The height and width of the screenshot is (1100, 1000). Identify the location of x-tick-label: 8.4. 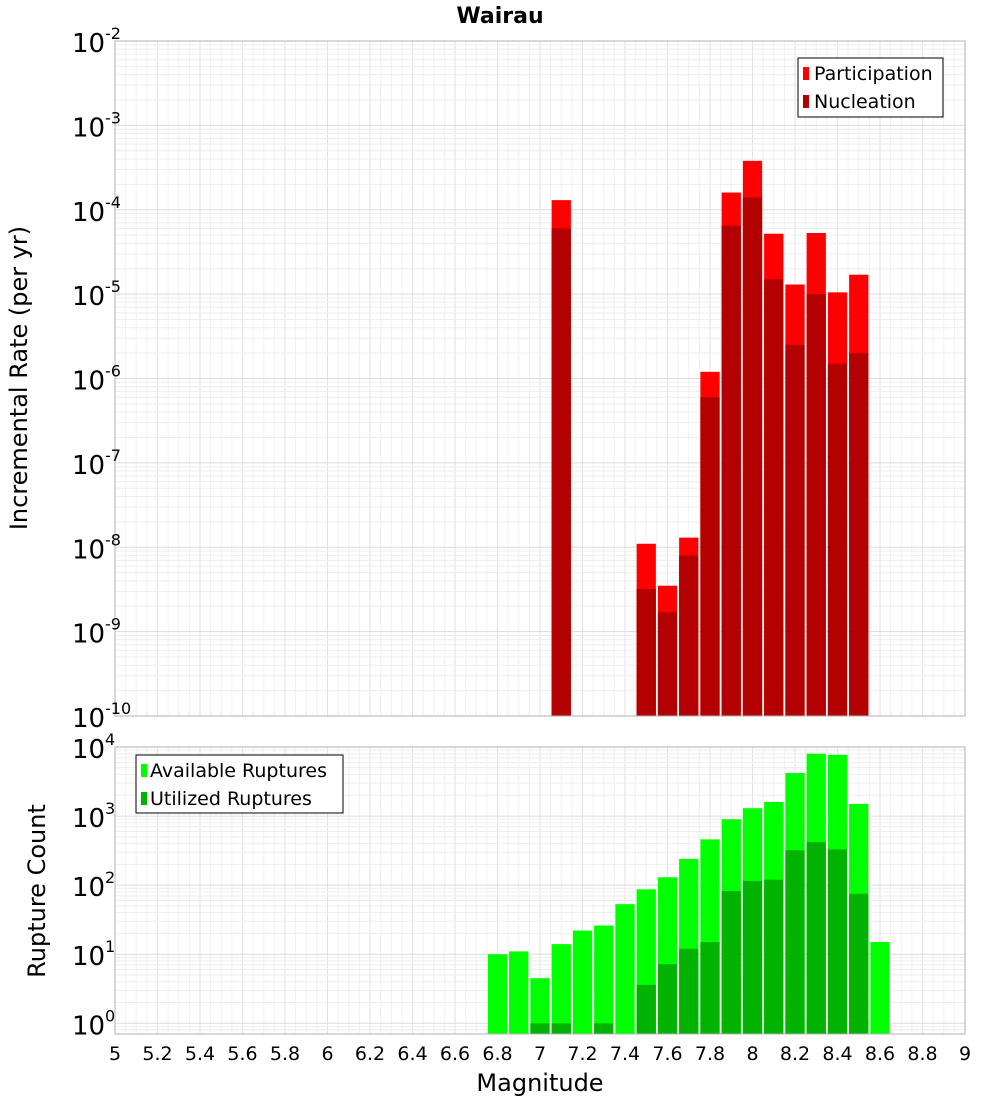
(837, 1054).